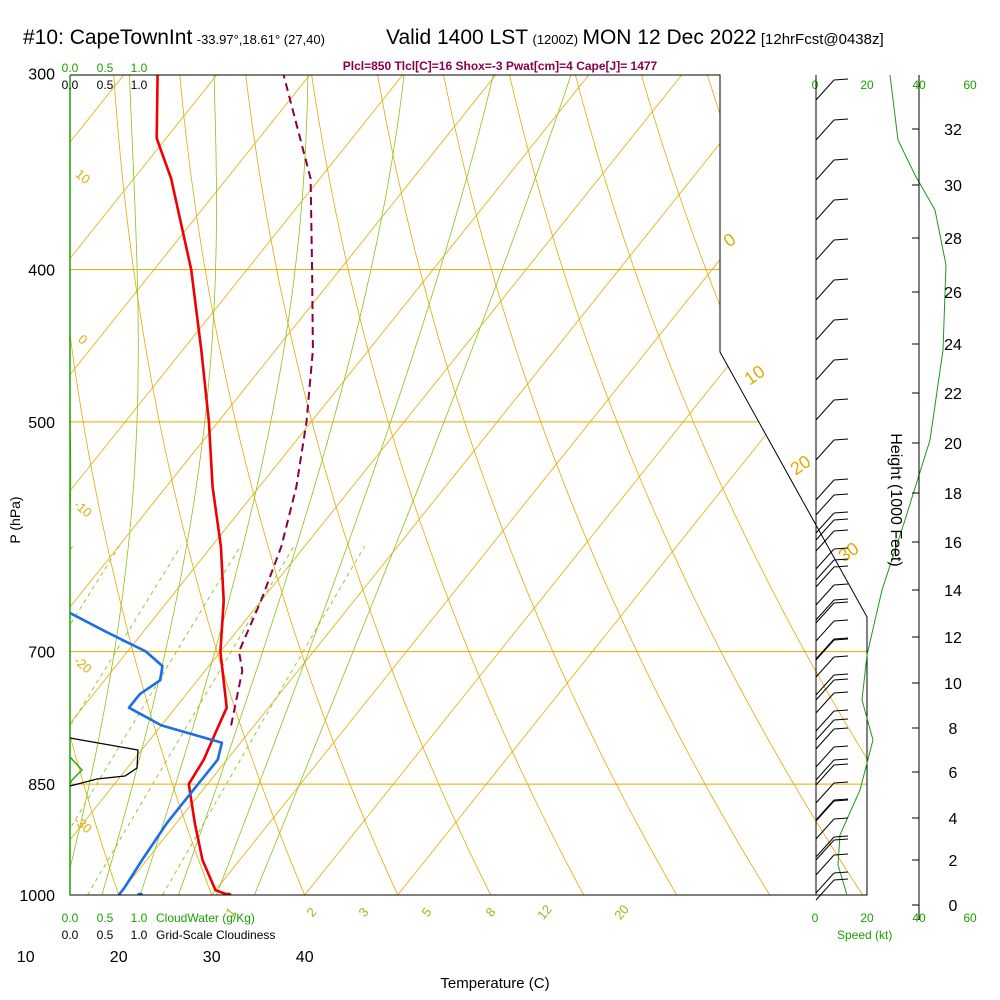 This screenshot has width=1000, height=1000. Describe the element at coordinates (105, 85) in the screenshot. I see `top-cloudiness-tick: 0.5` at that location.